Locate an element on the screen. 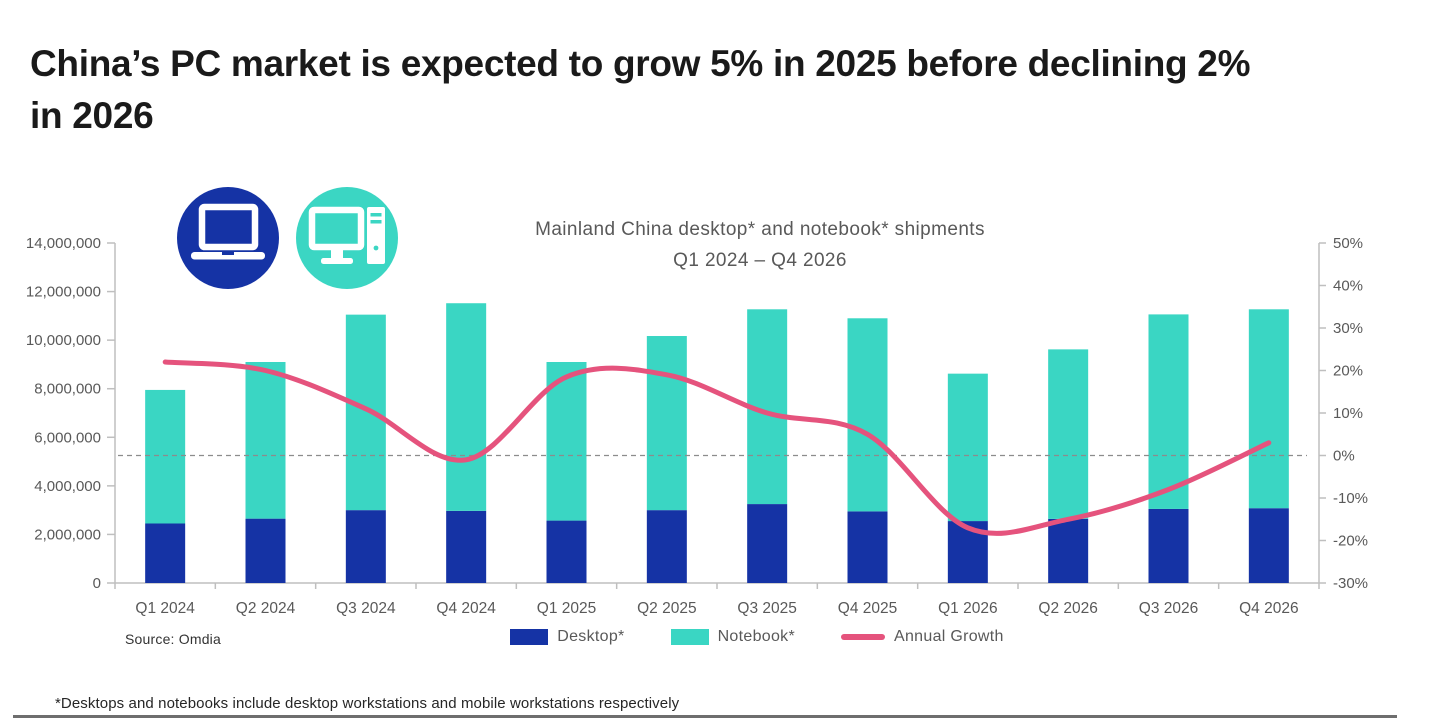 The height and width of the screenshot is (728, 1440). desktop-badge is located at coordinates (347, 238).